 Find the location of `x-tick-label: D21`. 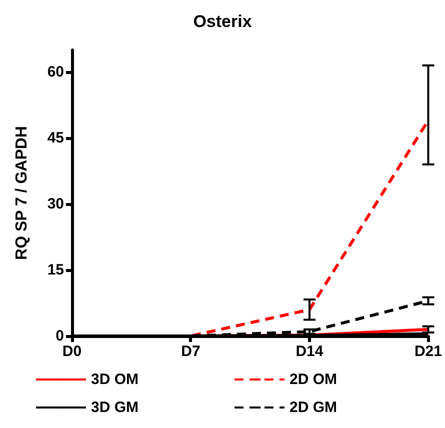

x-tick-label: D21 is located at coordinates (428, 351).